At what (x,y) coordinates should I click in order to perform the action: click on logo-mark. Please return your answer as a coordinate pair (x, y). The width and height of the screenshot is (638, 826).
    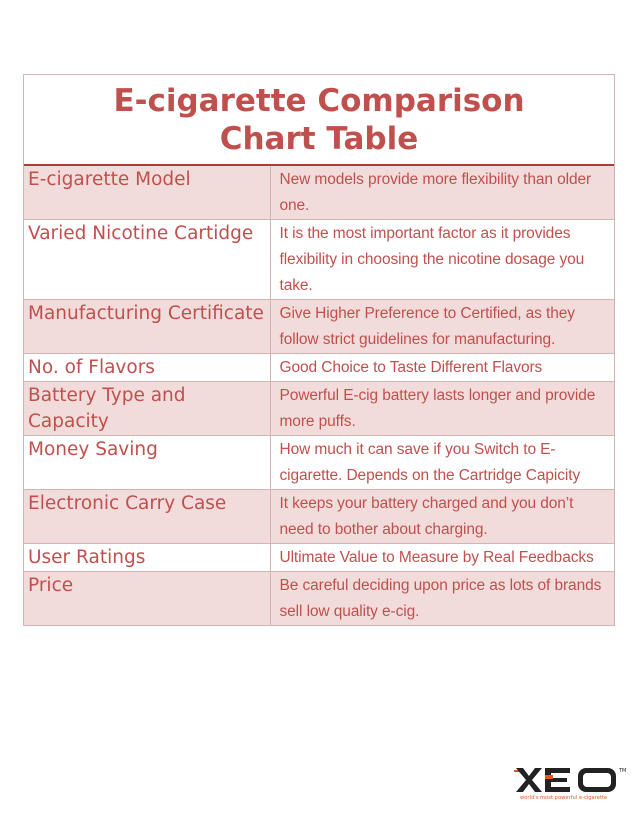
    Looking at the image, I should click on (566, 780).